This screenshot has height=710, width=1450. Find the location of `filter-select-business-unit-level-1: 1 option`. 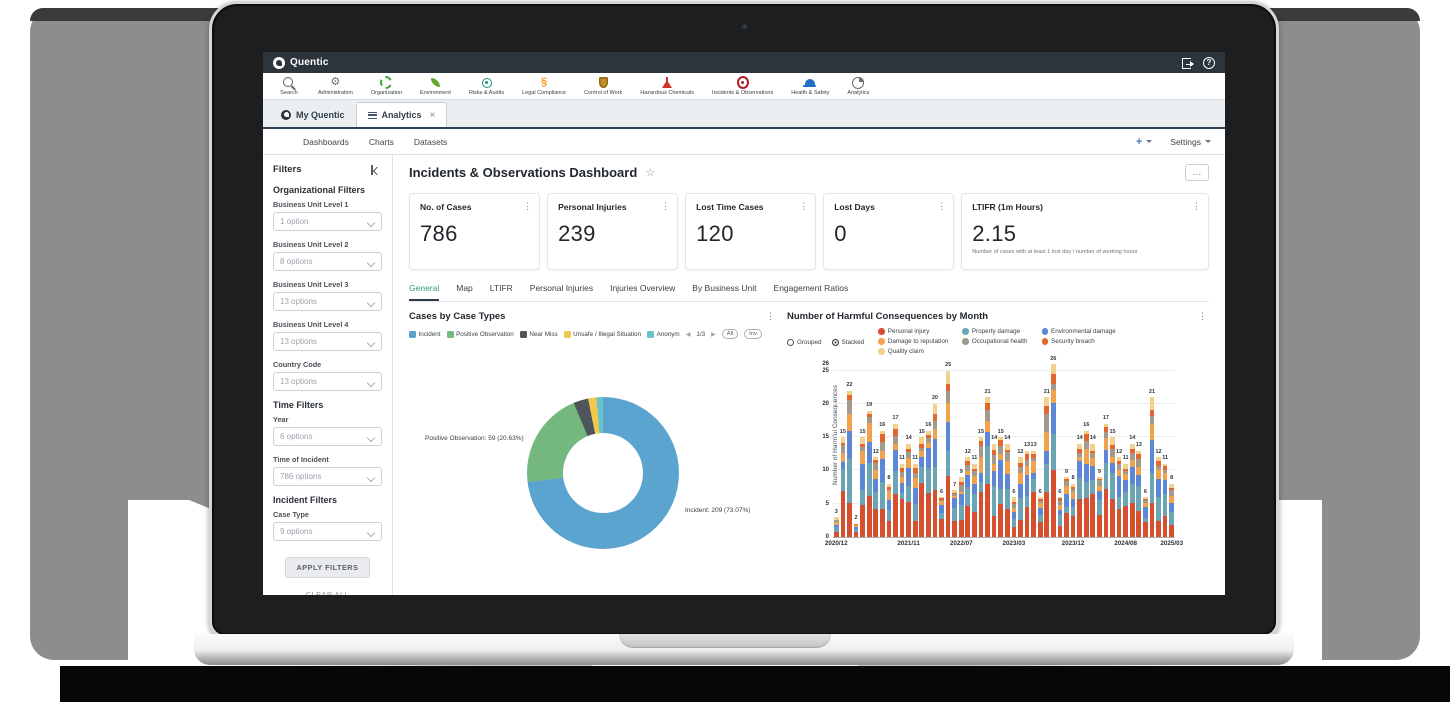

filter-select-business-unit-level-1: 1 option is located at coordinates (327, 221).